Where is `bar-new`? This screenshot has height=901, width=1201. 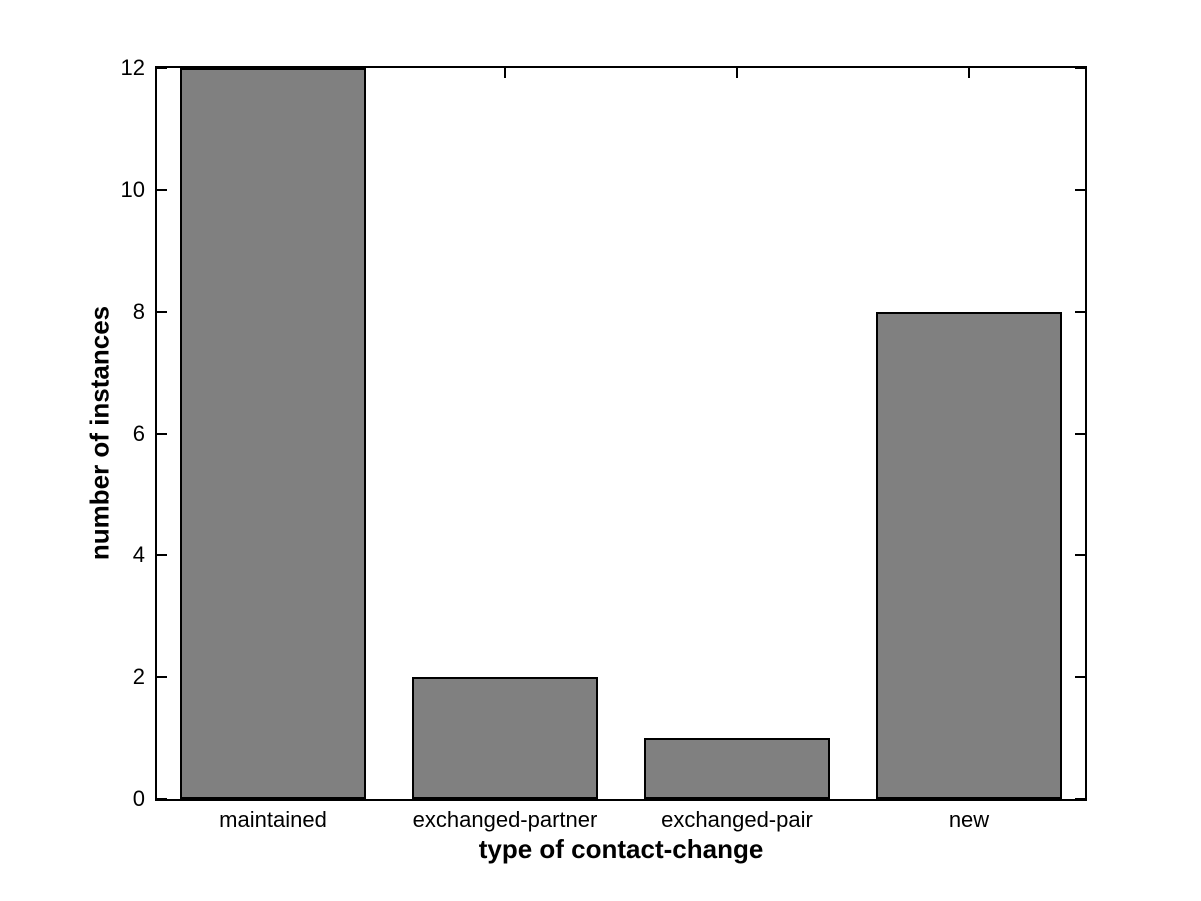
bar-new is located at coordinates (969, 555).